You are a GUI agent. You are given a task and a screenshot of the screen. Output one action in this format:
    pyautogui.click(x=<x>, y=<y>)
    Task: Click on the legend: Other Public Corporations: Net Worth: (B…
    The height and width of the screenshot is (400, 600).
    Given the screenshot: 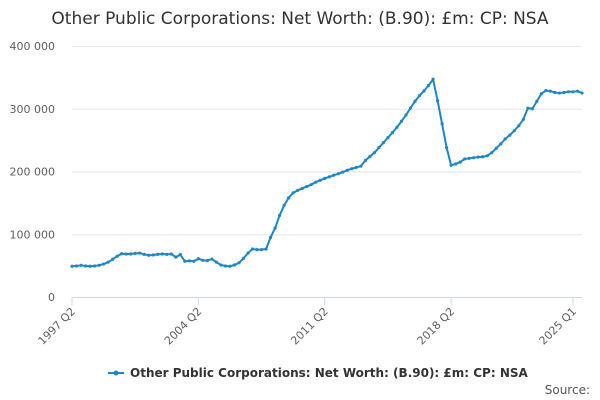 What is the action you would take?
    pyautogui.click(x=318, y=373)
    